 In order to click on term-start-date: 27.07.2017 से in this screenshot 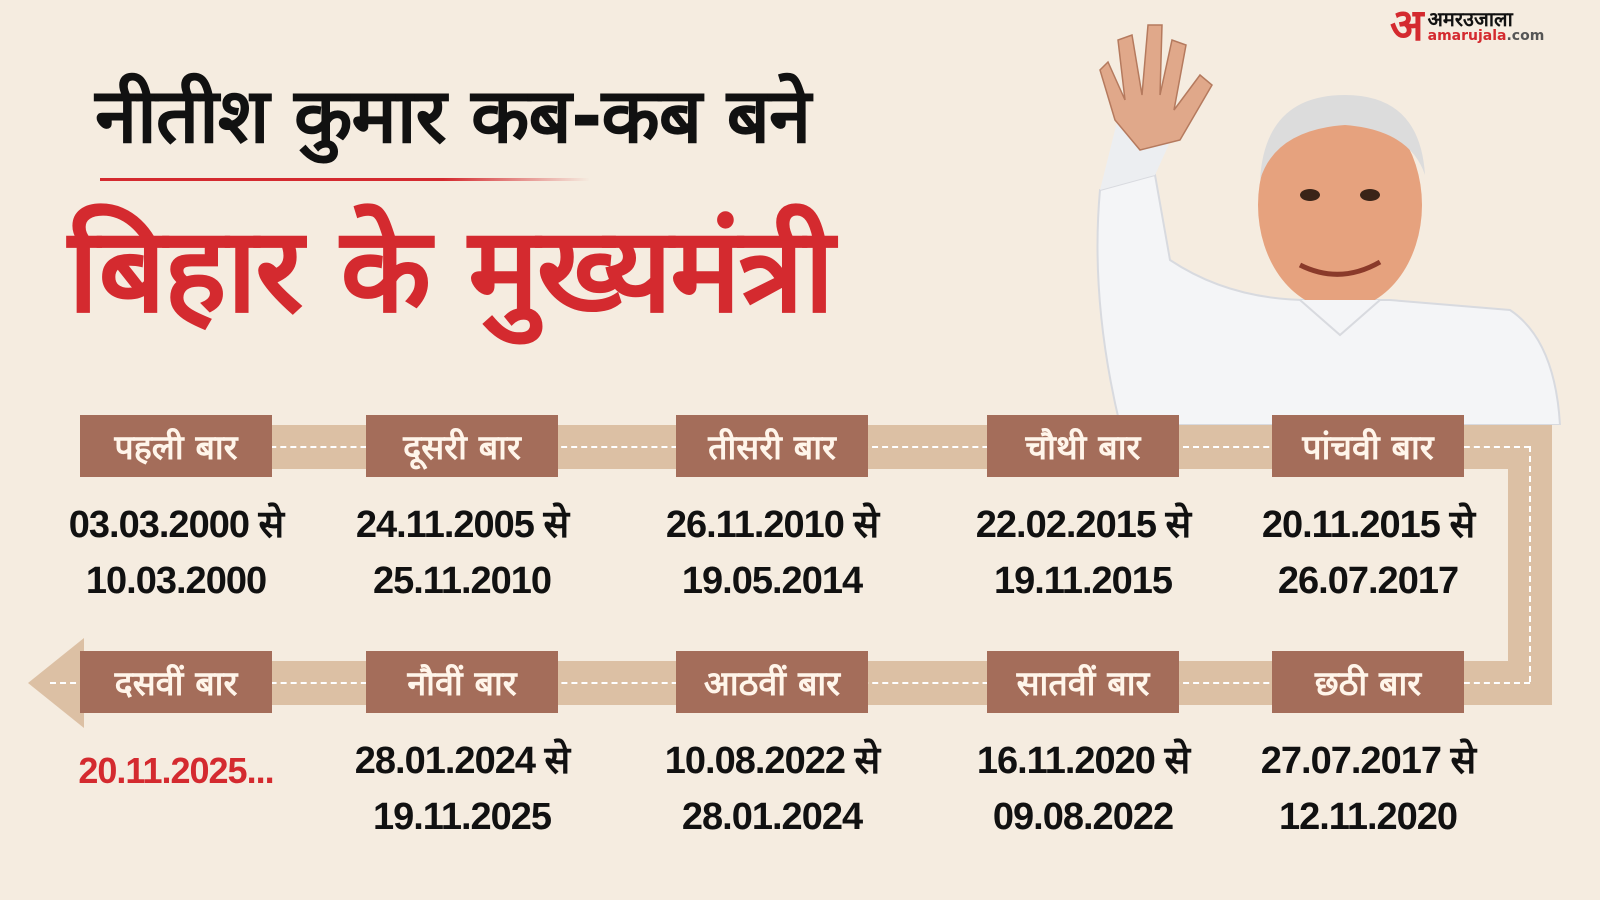, I will do `click(1368, 761)`.